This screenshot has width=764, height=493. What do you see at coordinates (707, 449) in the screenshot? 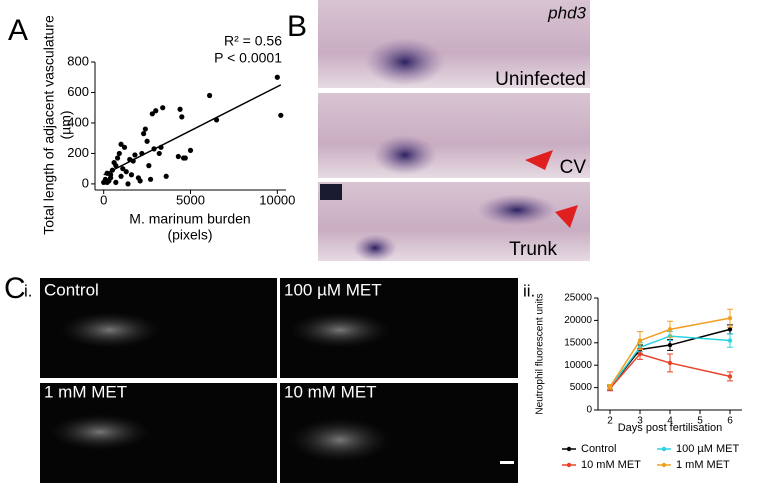
I see `legend-label: 100 µM MET` at bounding box center [707, 449].